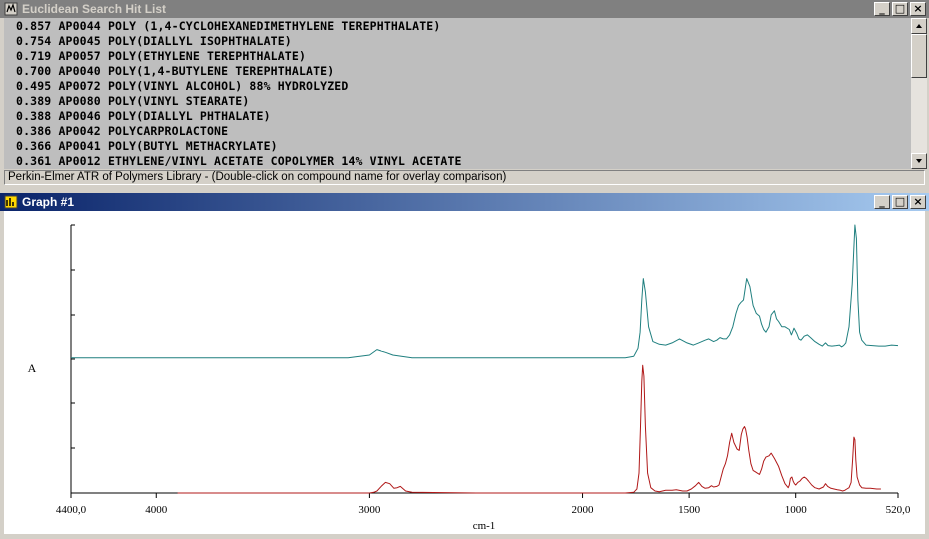 This screenshot has width=929, height=539. Describe the element at coordinates (796, 510) in the screenshot. I see `x-tick-label: 1000` at that location.